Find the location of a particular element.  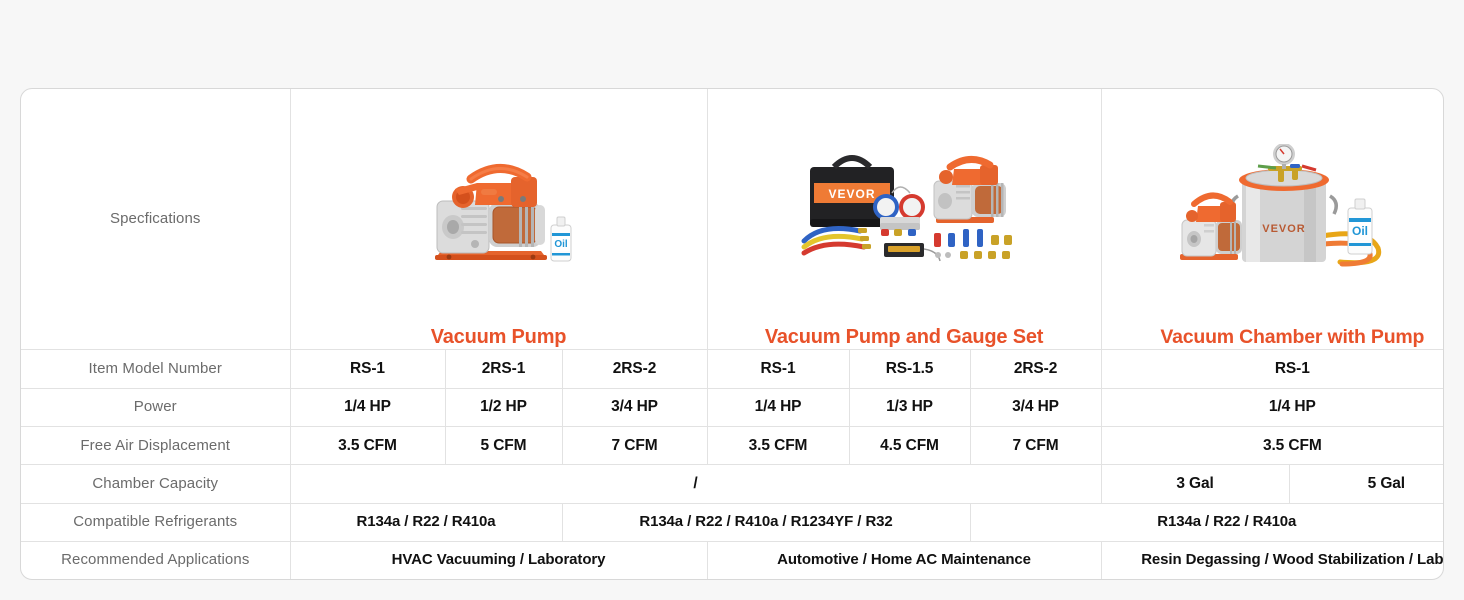

row-label-recommended-applications: Recommended Applications is located at coordinates (156, 560).